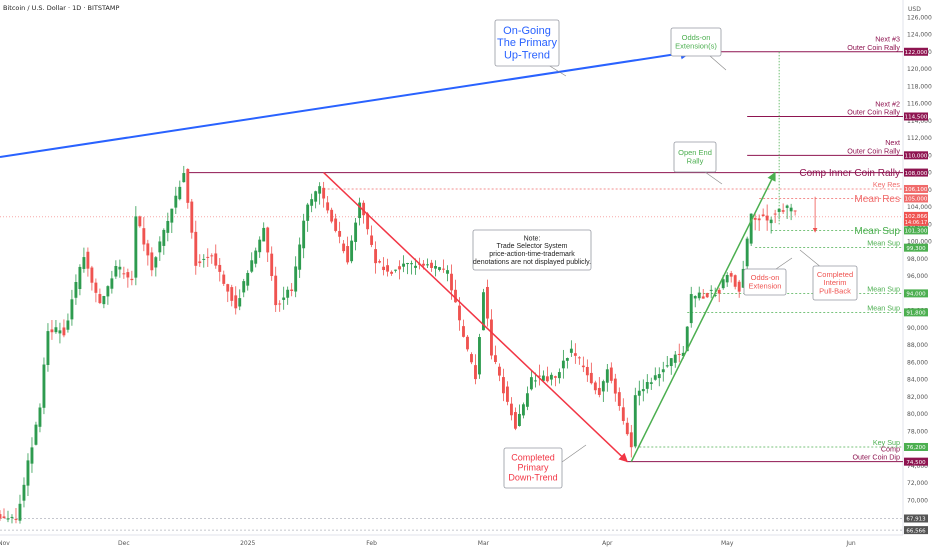 This screenshot has height=550, width=932. What do you see at coordinates (916, 314) in the screenshot?
I see `price-badge-text: 91,800` at bounding box center [916, 314].